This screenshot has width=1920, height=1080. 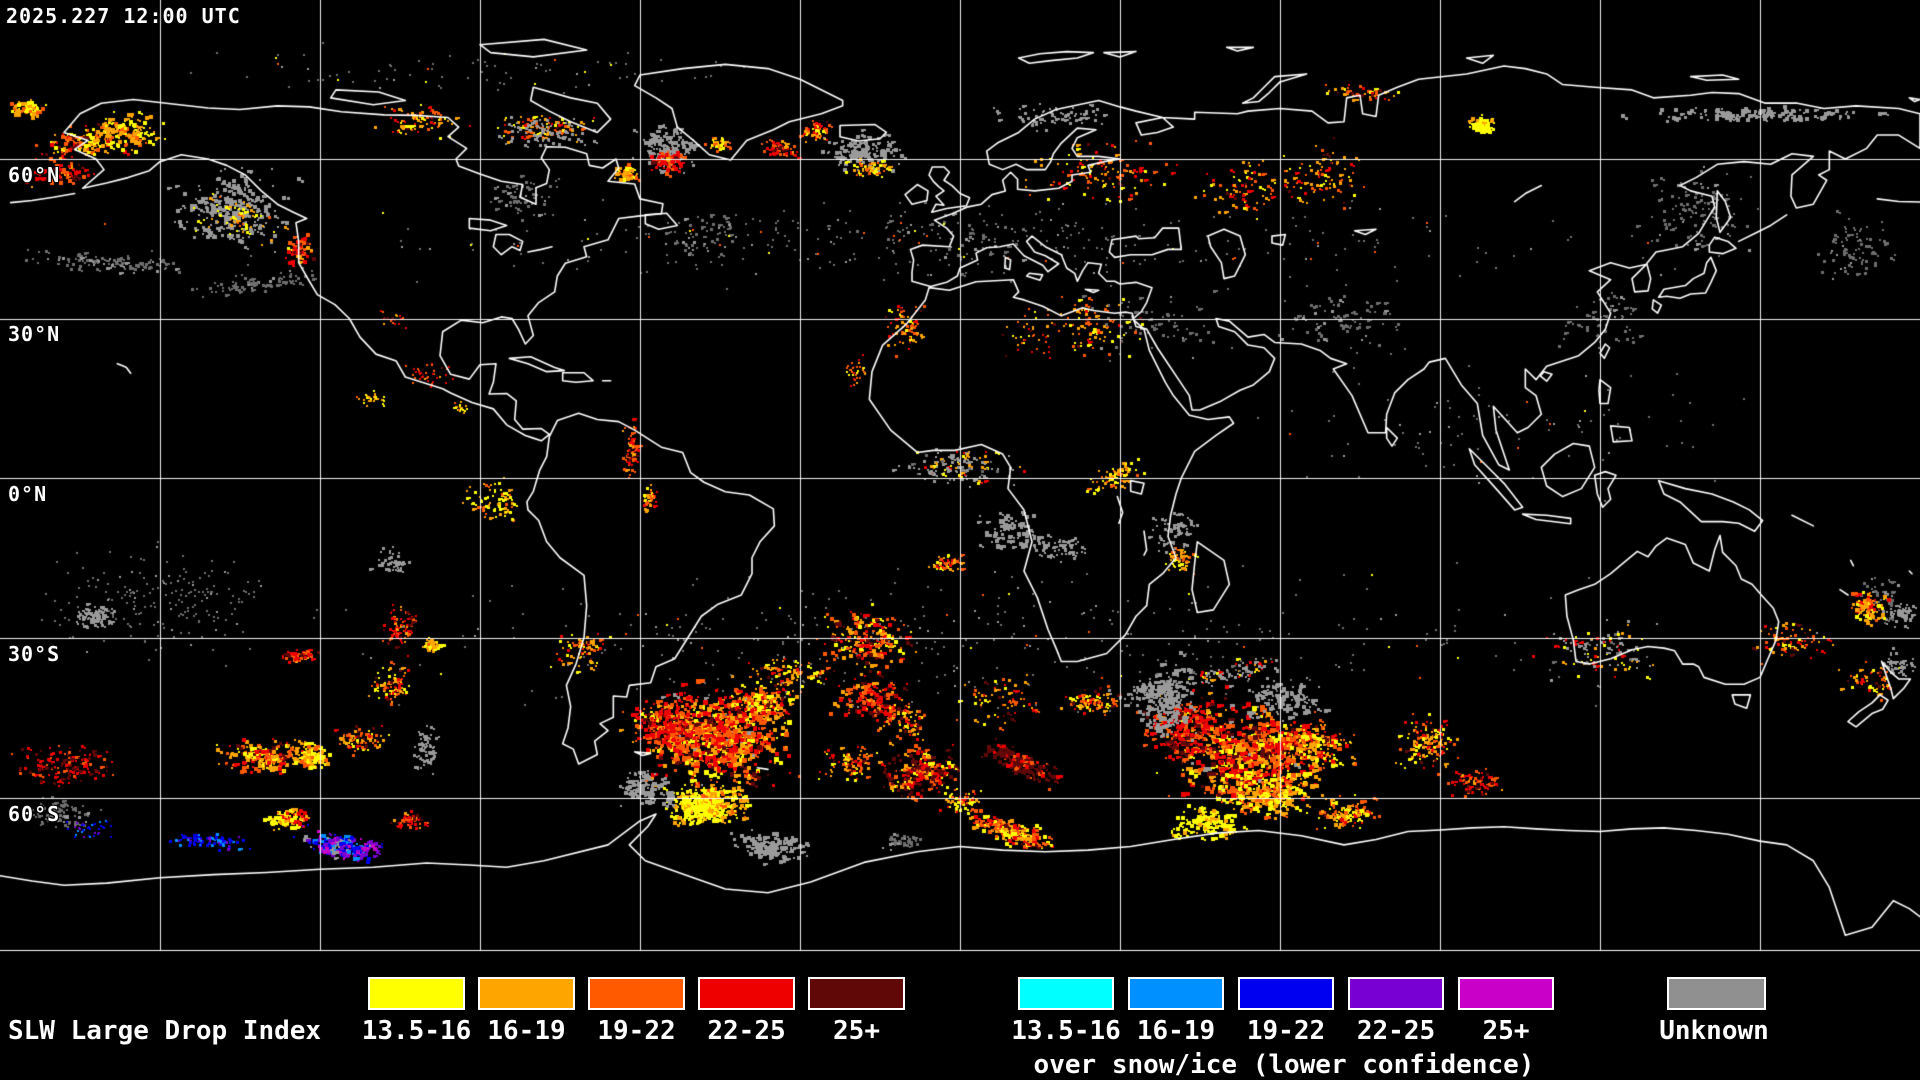 I want to click on lat-label-60S: 60°S, so click(x=34, y=814).